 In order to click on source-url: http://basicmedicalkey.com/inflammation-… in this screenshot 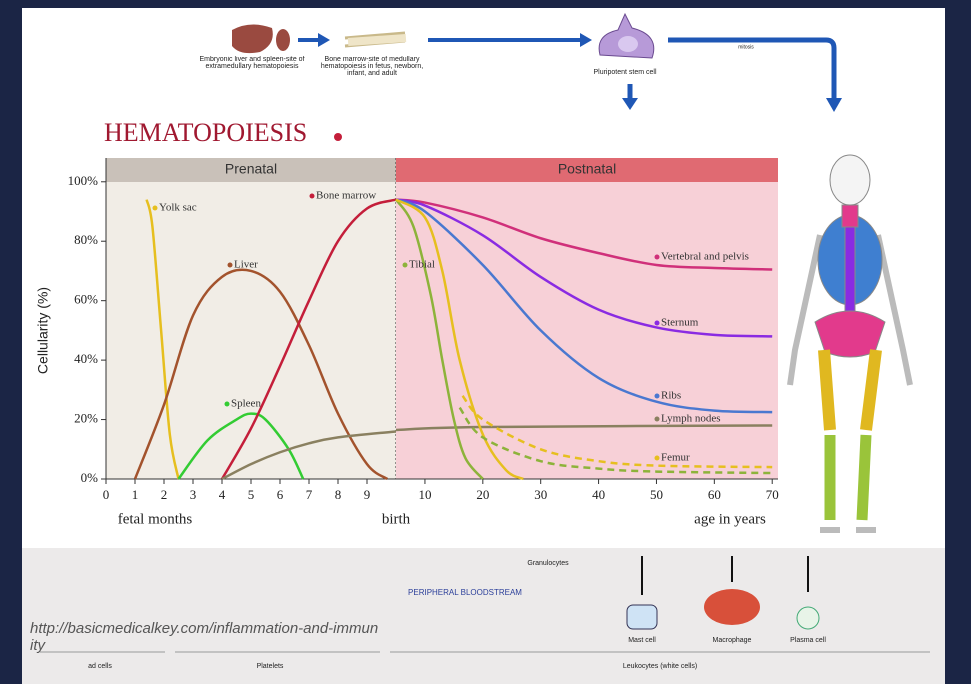, I will do `click(204, 637)`.